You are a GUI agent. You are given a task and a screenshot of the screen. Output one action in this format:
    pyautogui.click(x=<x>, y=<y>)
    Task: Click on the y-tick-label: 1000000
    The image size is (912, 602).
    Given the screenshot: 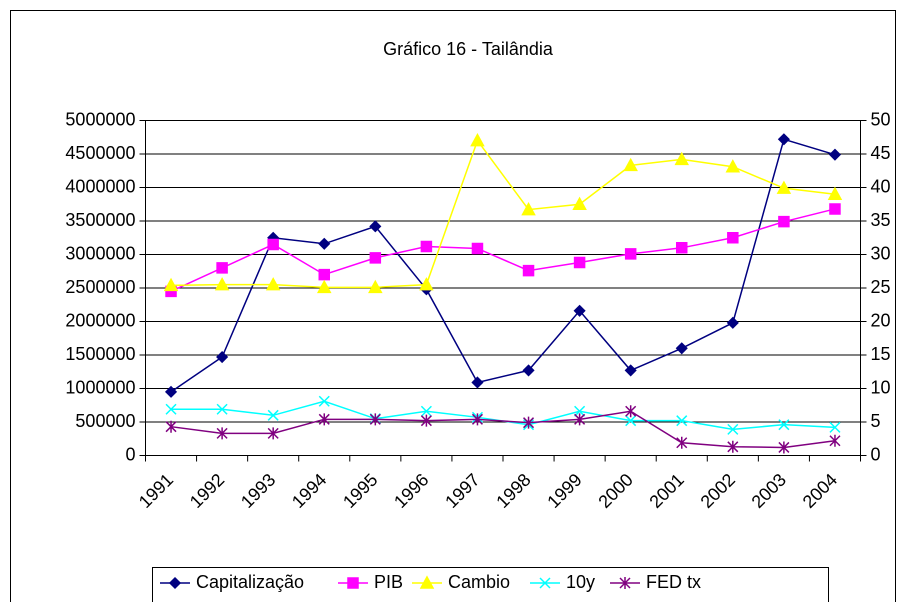 What is the action you would take?
    pyautogui.click(x=100, y=387)
    